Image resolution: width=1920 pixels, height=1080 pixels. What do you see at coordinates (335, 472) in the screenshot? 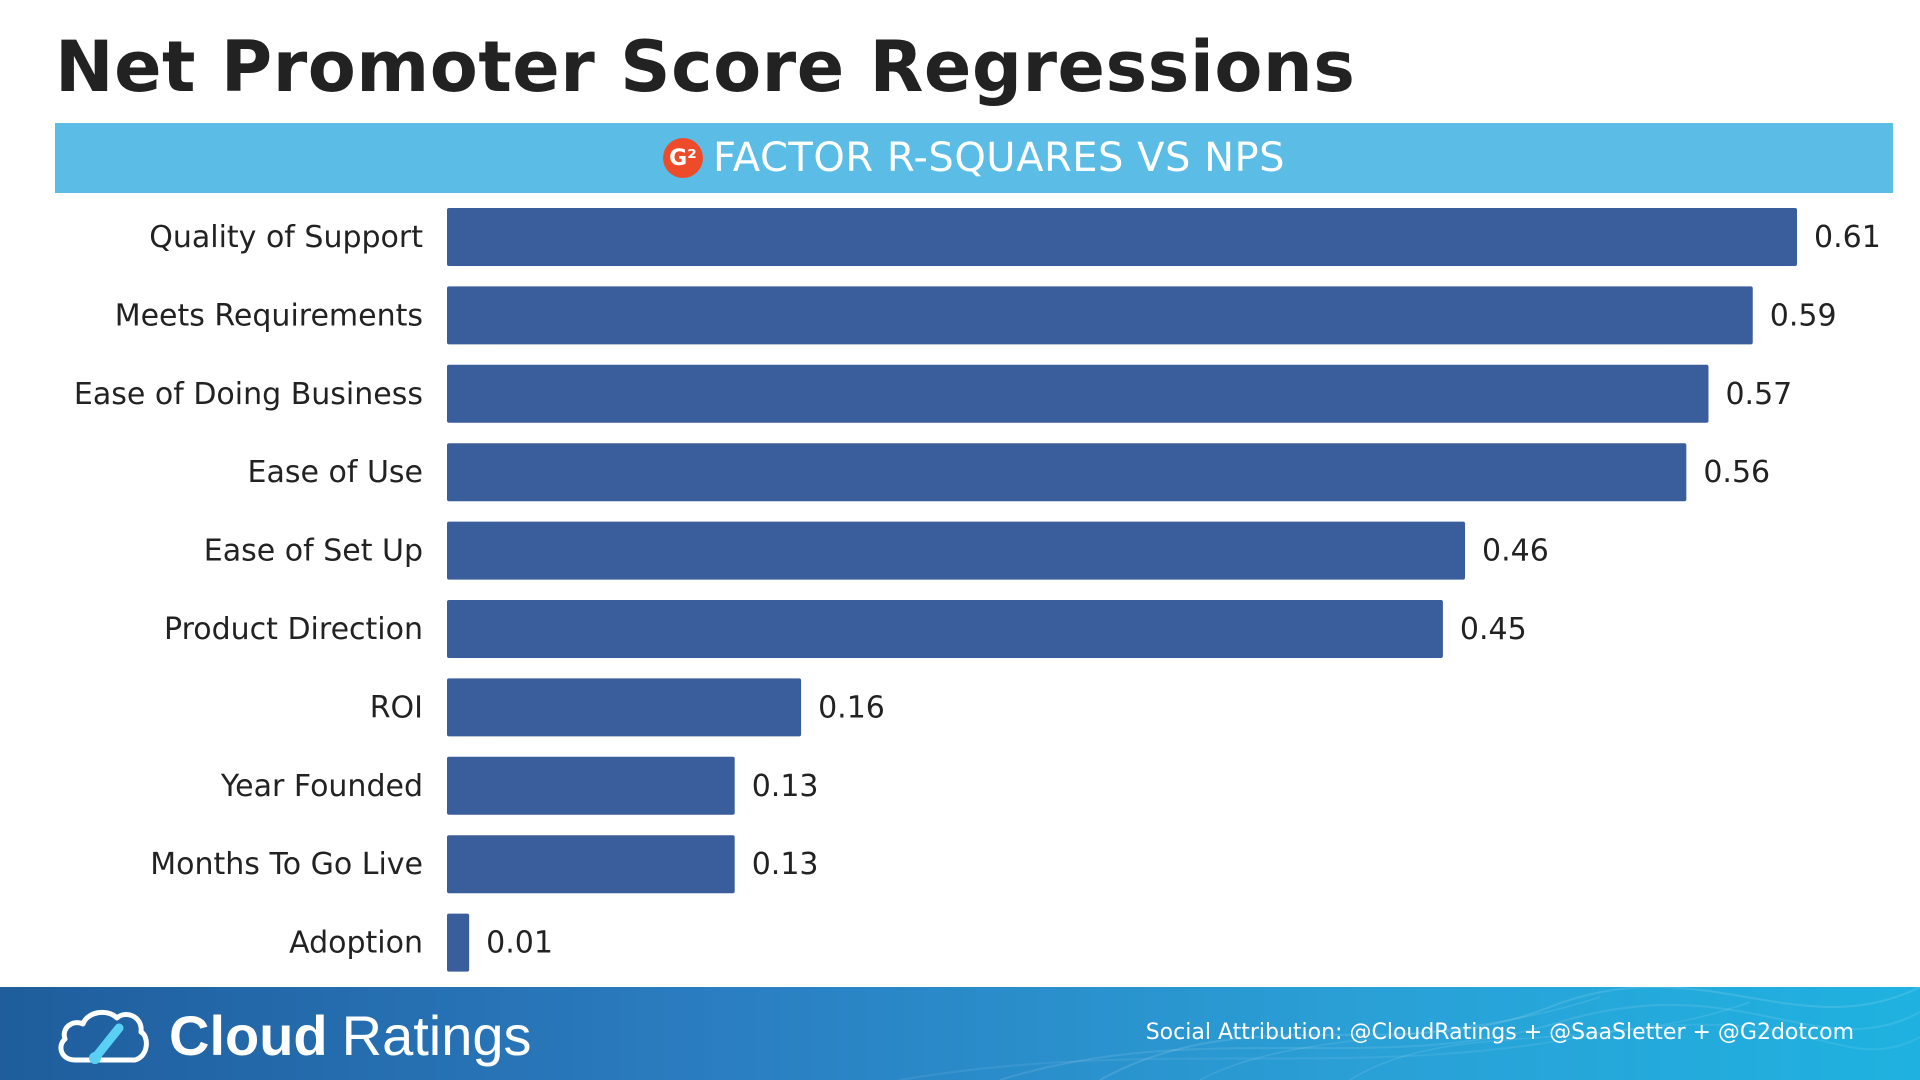
I see `category-label: Ease of Use` at bounding box center [335, 472].